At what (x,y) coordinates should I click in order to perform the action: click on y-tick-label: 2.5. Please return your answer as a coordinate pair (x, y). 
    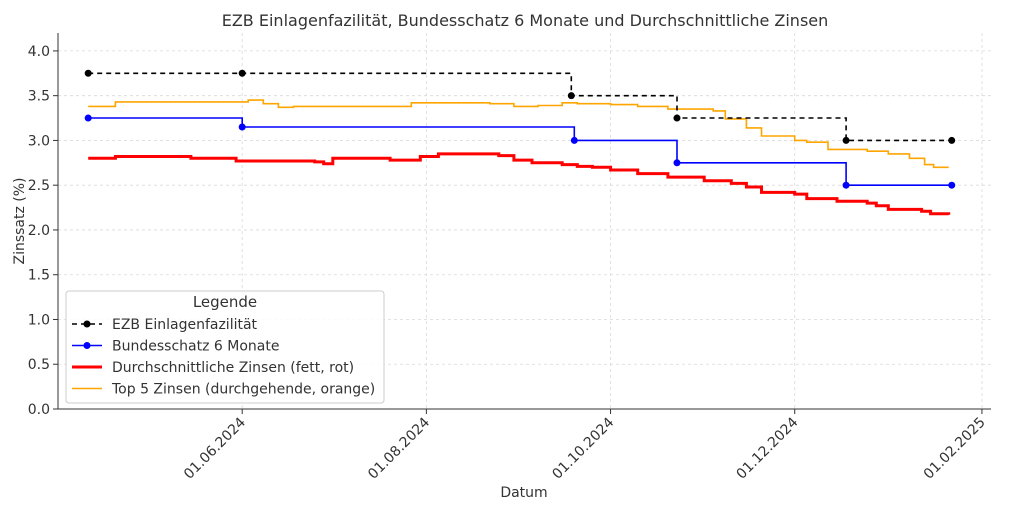
    Looking at the image, I should click on (39, 186).